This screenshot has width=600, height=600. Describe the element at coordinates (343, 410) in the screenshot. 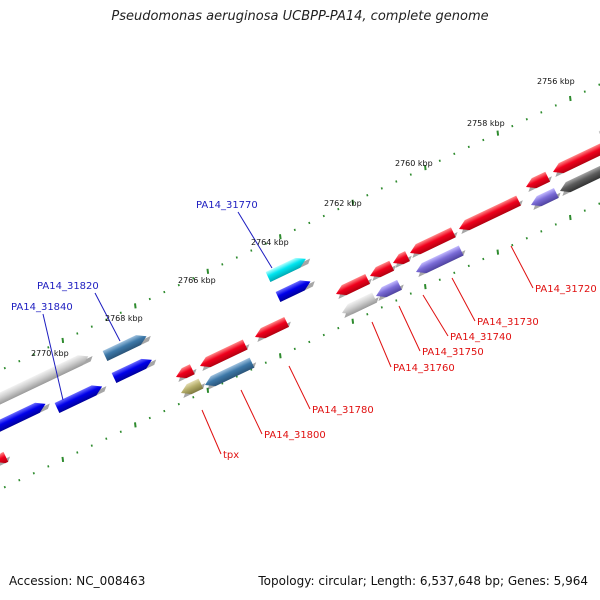

I see `gene-label-pa14-31780: PA14_31780` at that location.